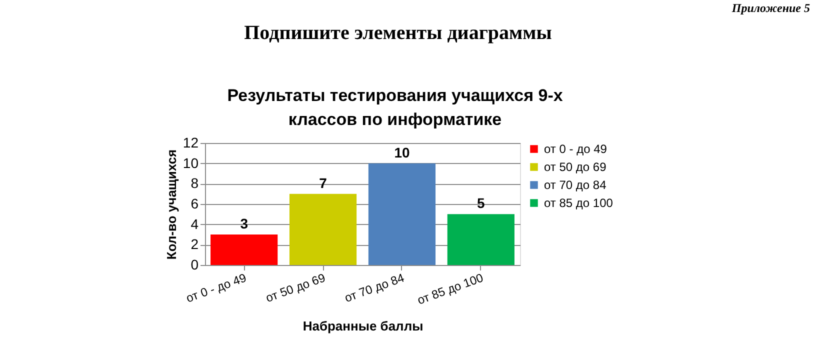 The width and height of the screenshot is (816, 352). Describe the element at coordinates (216, 288) in the screenshot. I see `x-tick-label: от 0 - до 49` at that location.